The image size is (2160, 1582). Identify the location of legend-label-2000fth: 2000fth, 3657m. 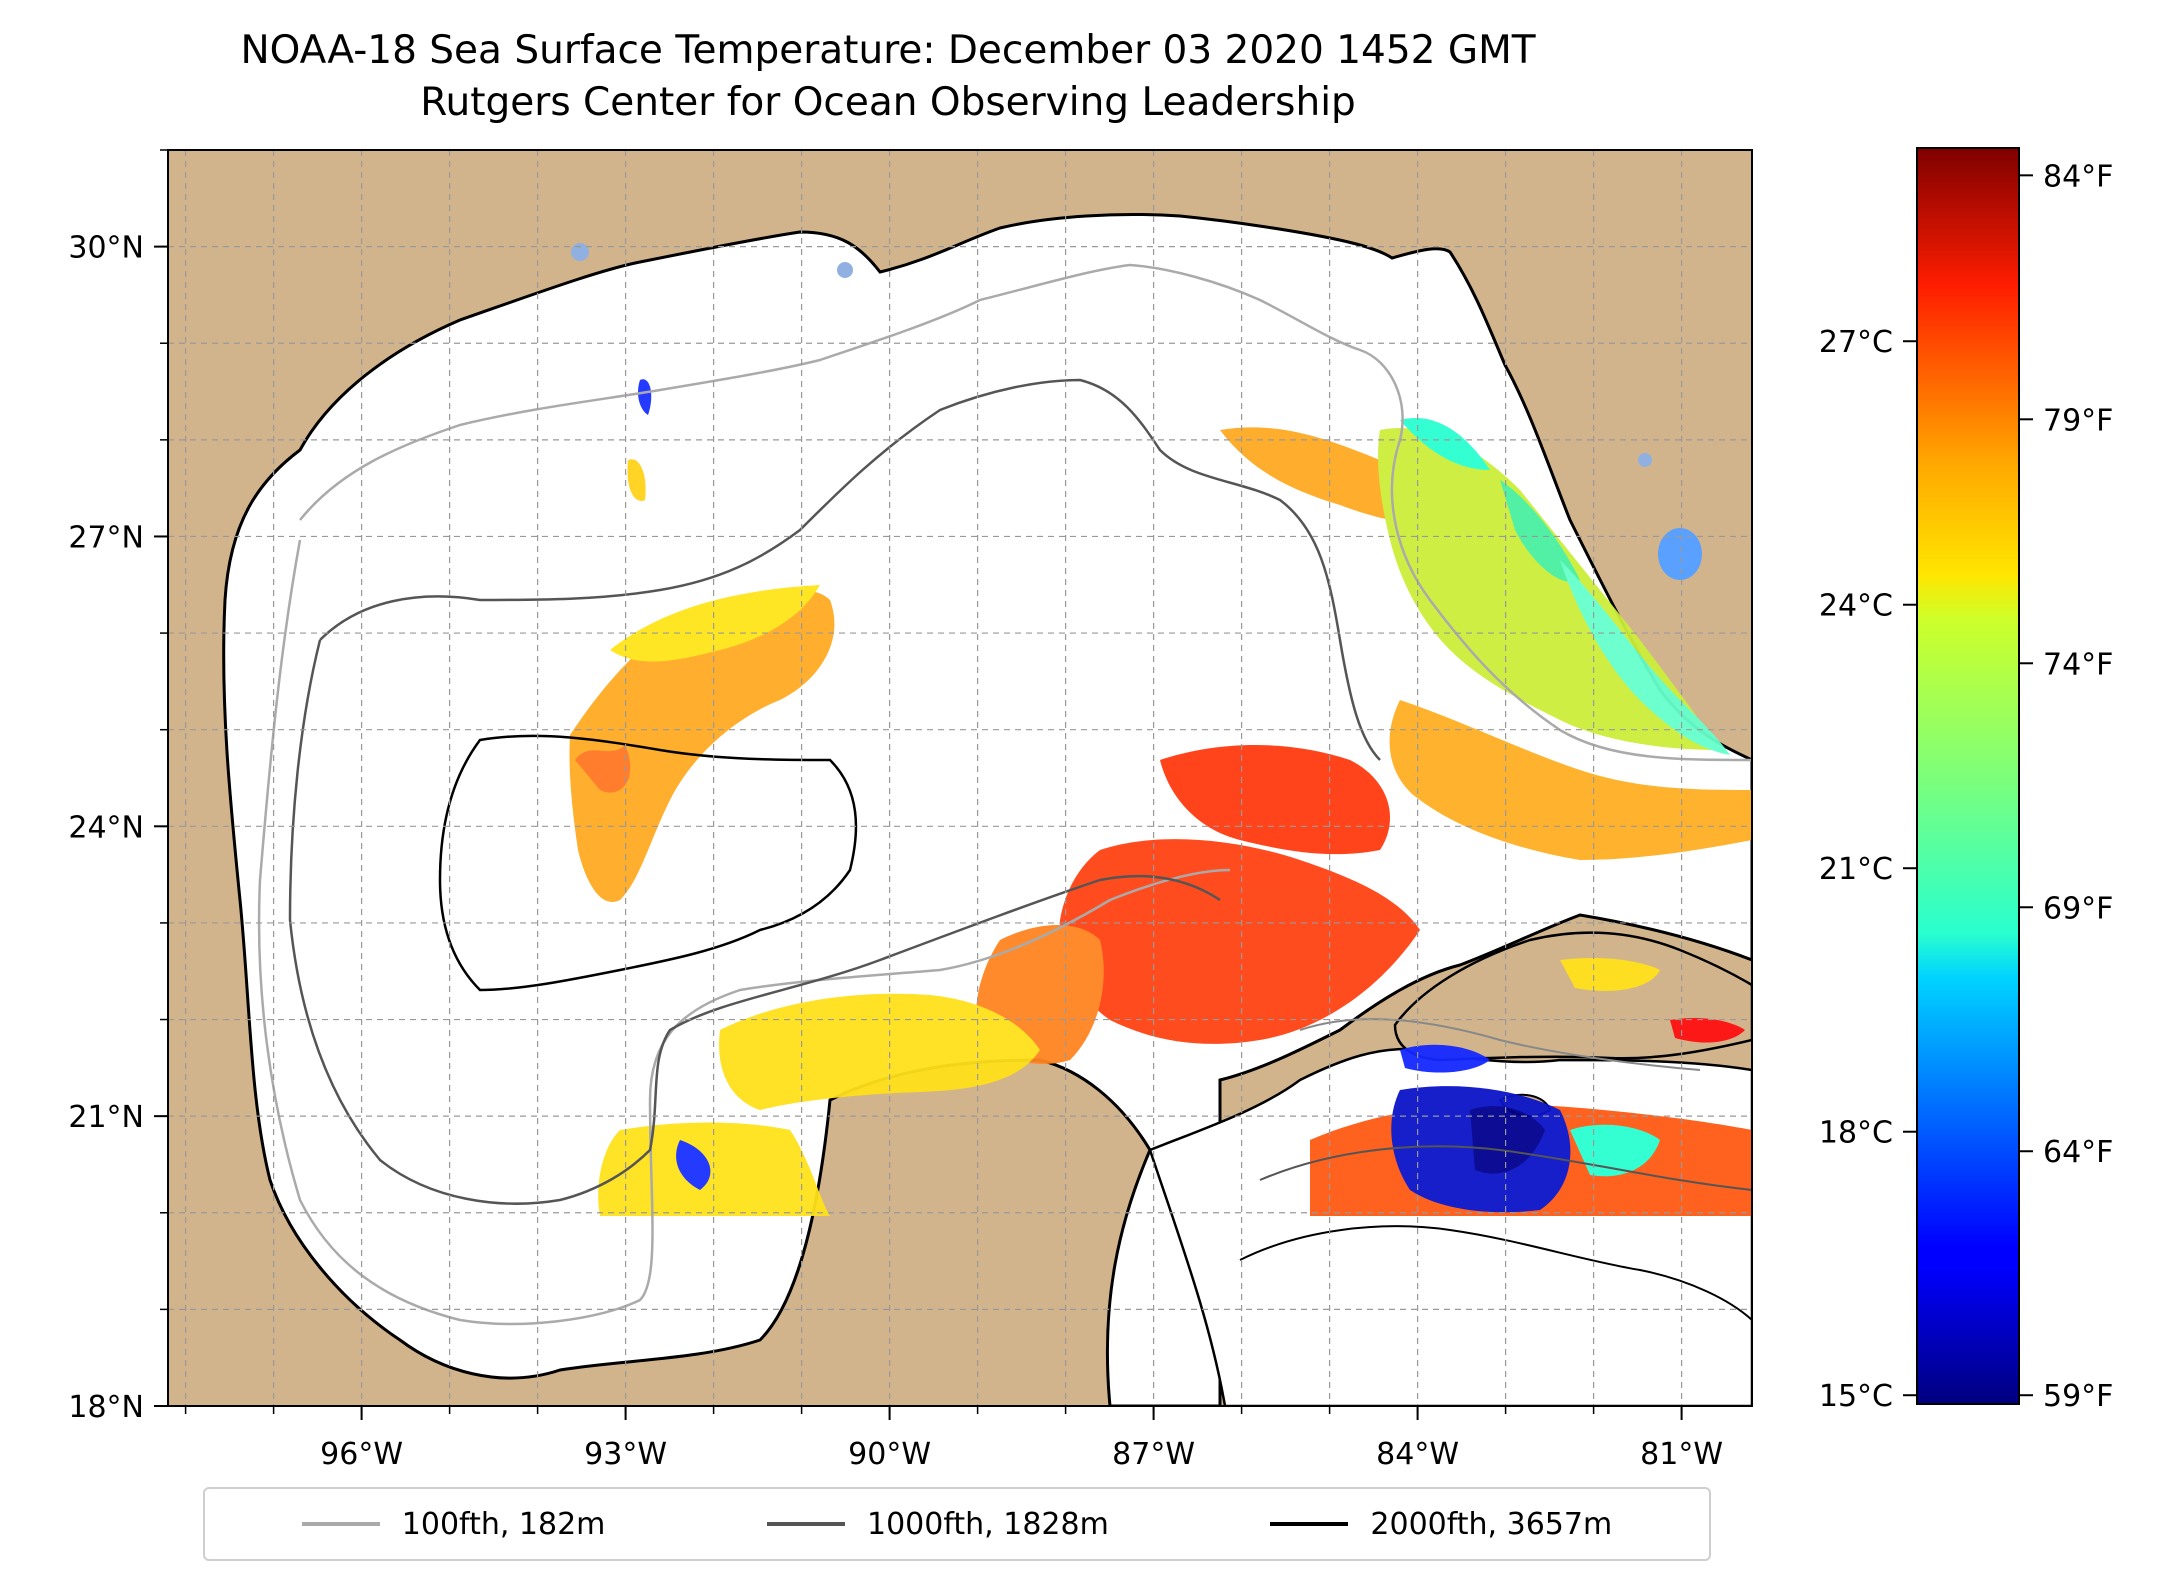
(1491, 1524).